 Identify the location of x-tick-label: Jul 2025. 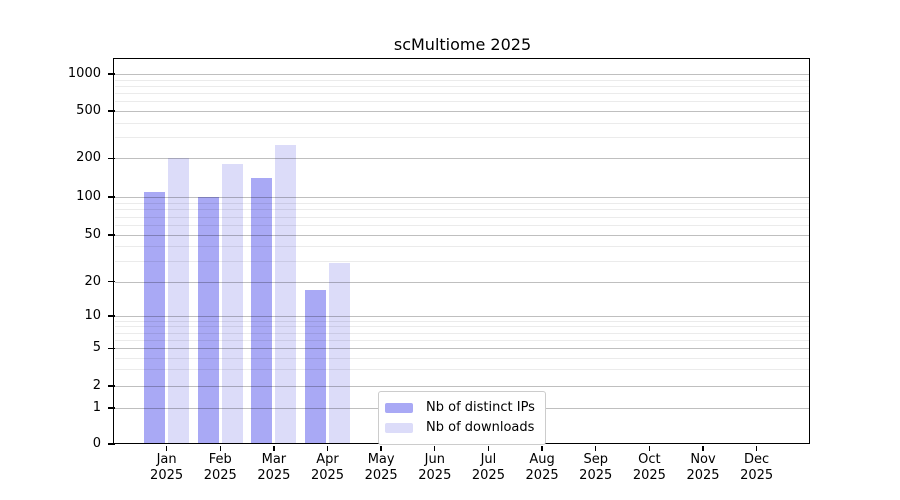
(488, 467).